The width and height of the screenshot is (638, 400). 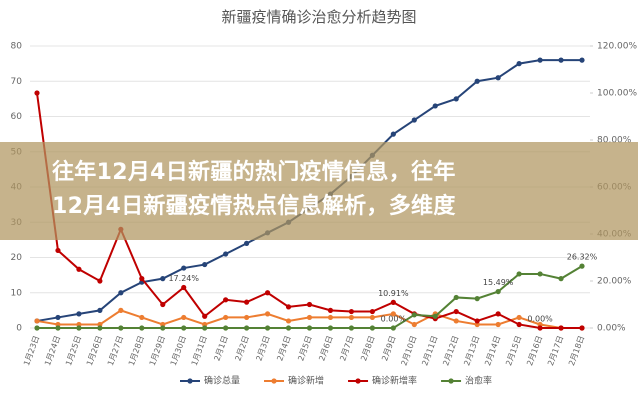 I want to click on x-tick-label: 2月17日, so click(x=555, y=350).